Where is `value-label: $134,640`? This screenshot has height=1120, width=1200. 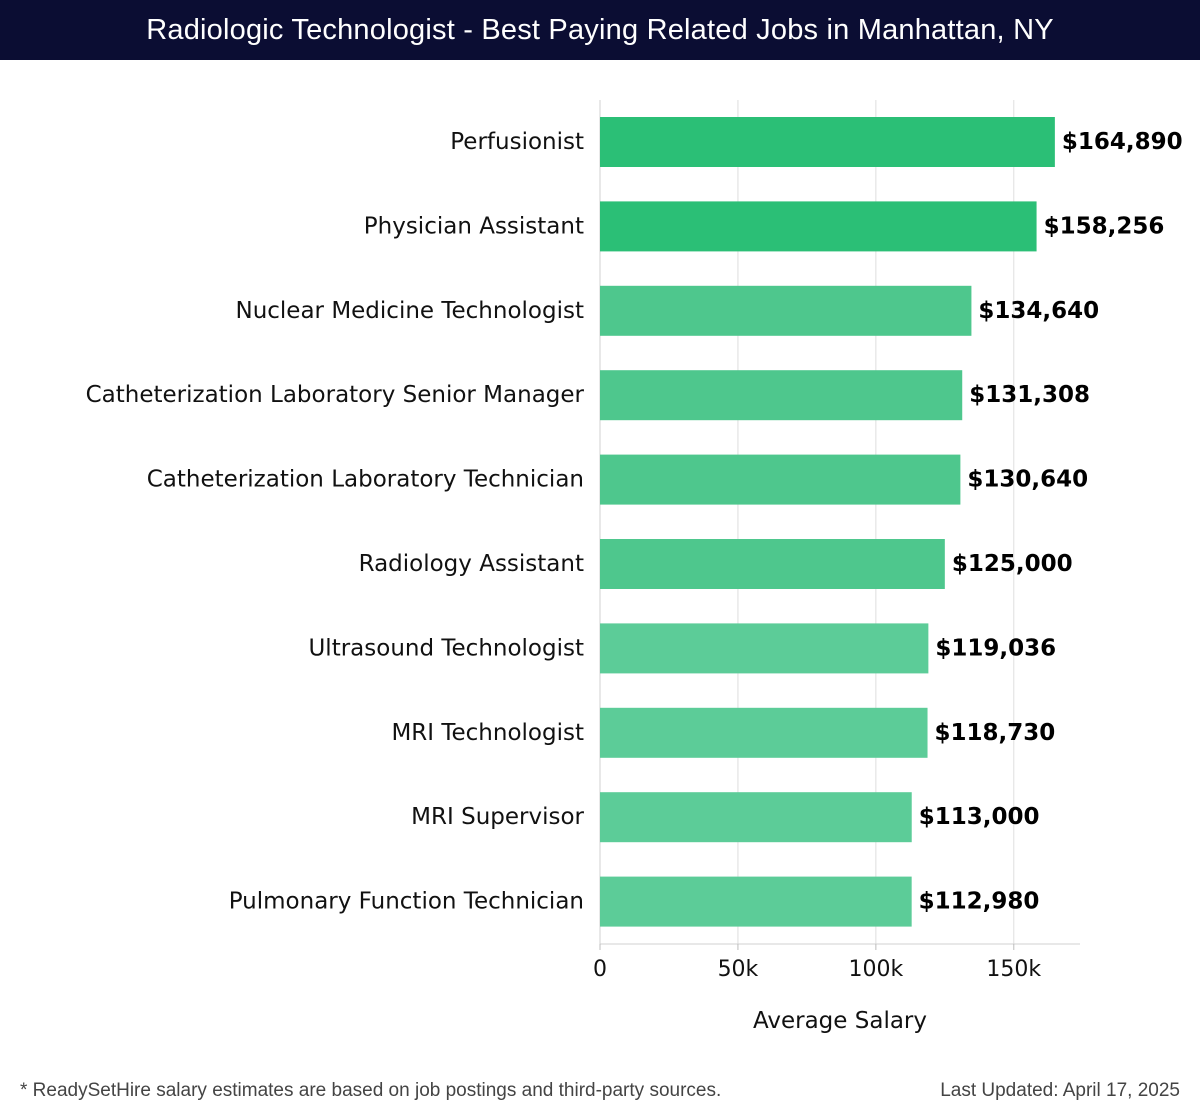 value-label: $134,640 is located at coordinates (1038, 311).